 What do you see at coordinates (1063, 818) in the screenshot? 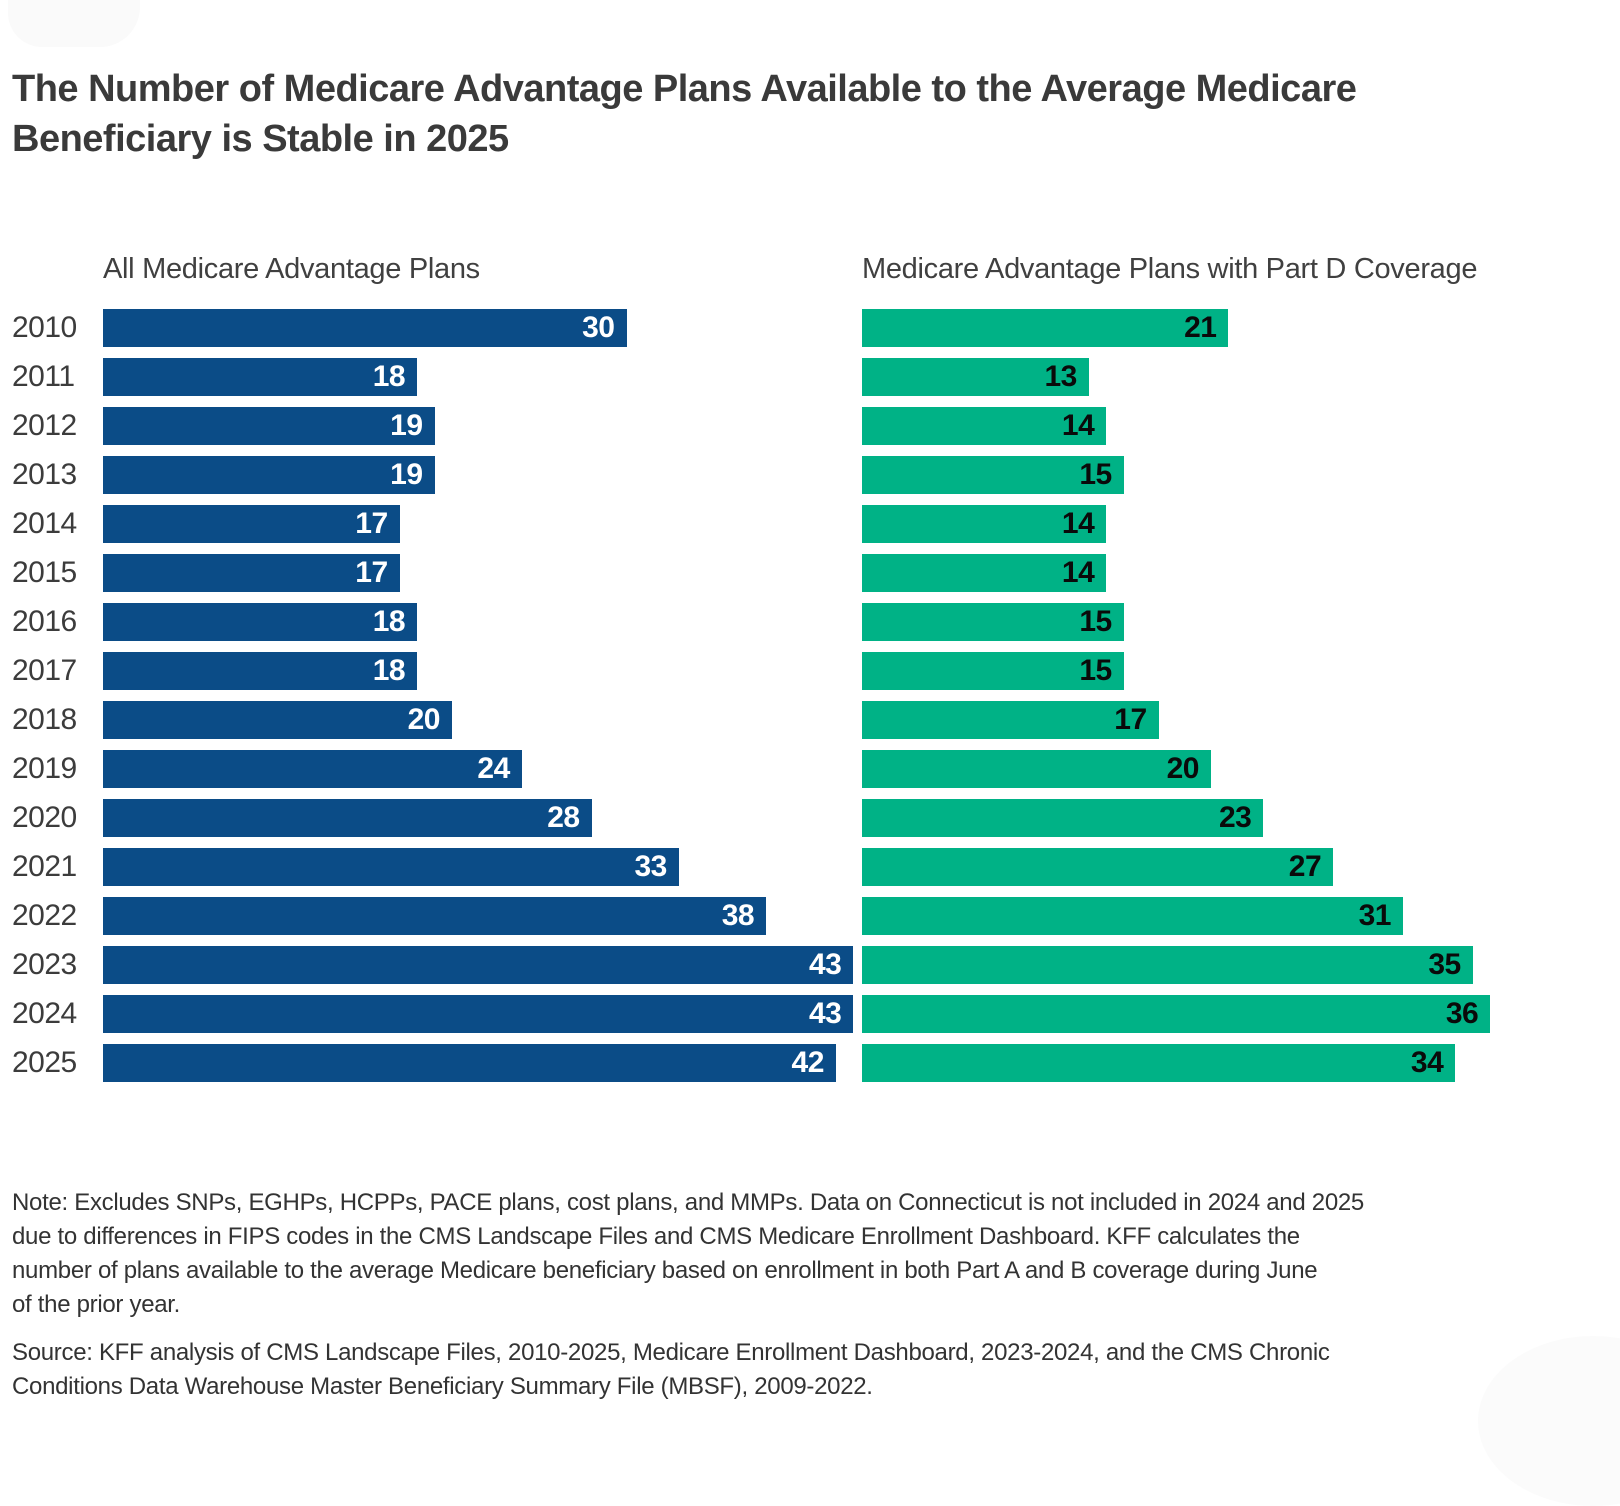
I see `bar-partd-plans: 23` at bounding box center [1063, 818].